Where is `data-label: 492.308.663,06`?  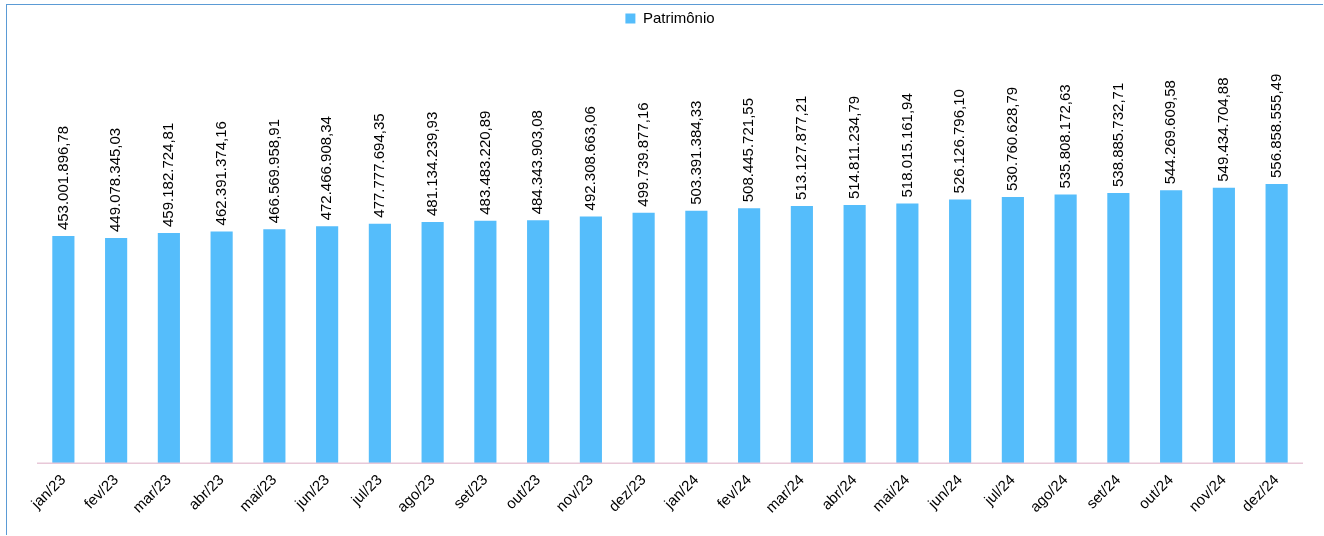 data-label: 492.308.663,06 is located at coordinates (590, 158).